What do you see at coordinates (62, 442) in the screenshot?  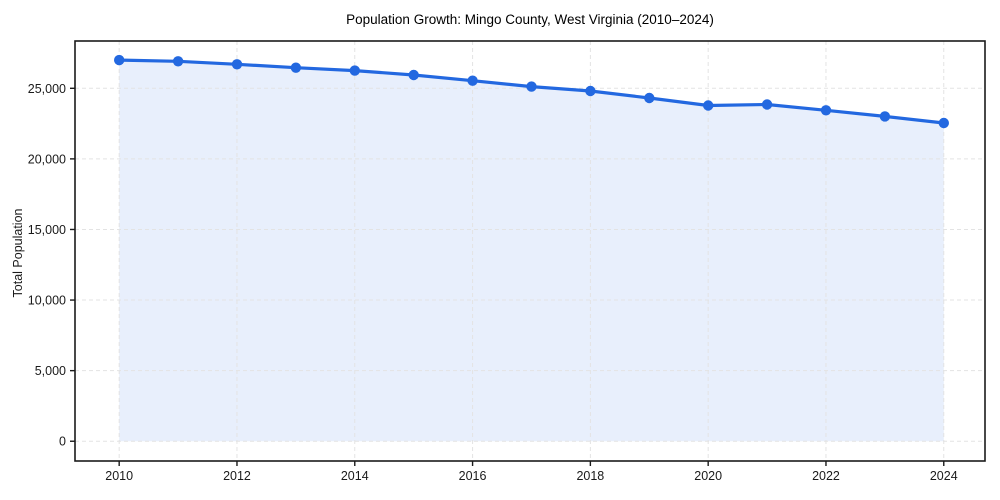 I see `y-tick-label: 0` at bounding box center [62, 442].